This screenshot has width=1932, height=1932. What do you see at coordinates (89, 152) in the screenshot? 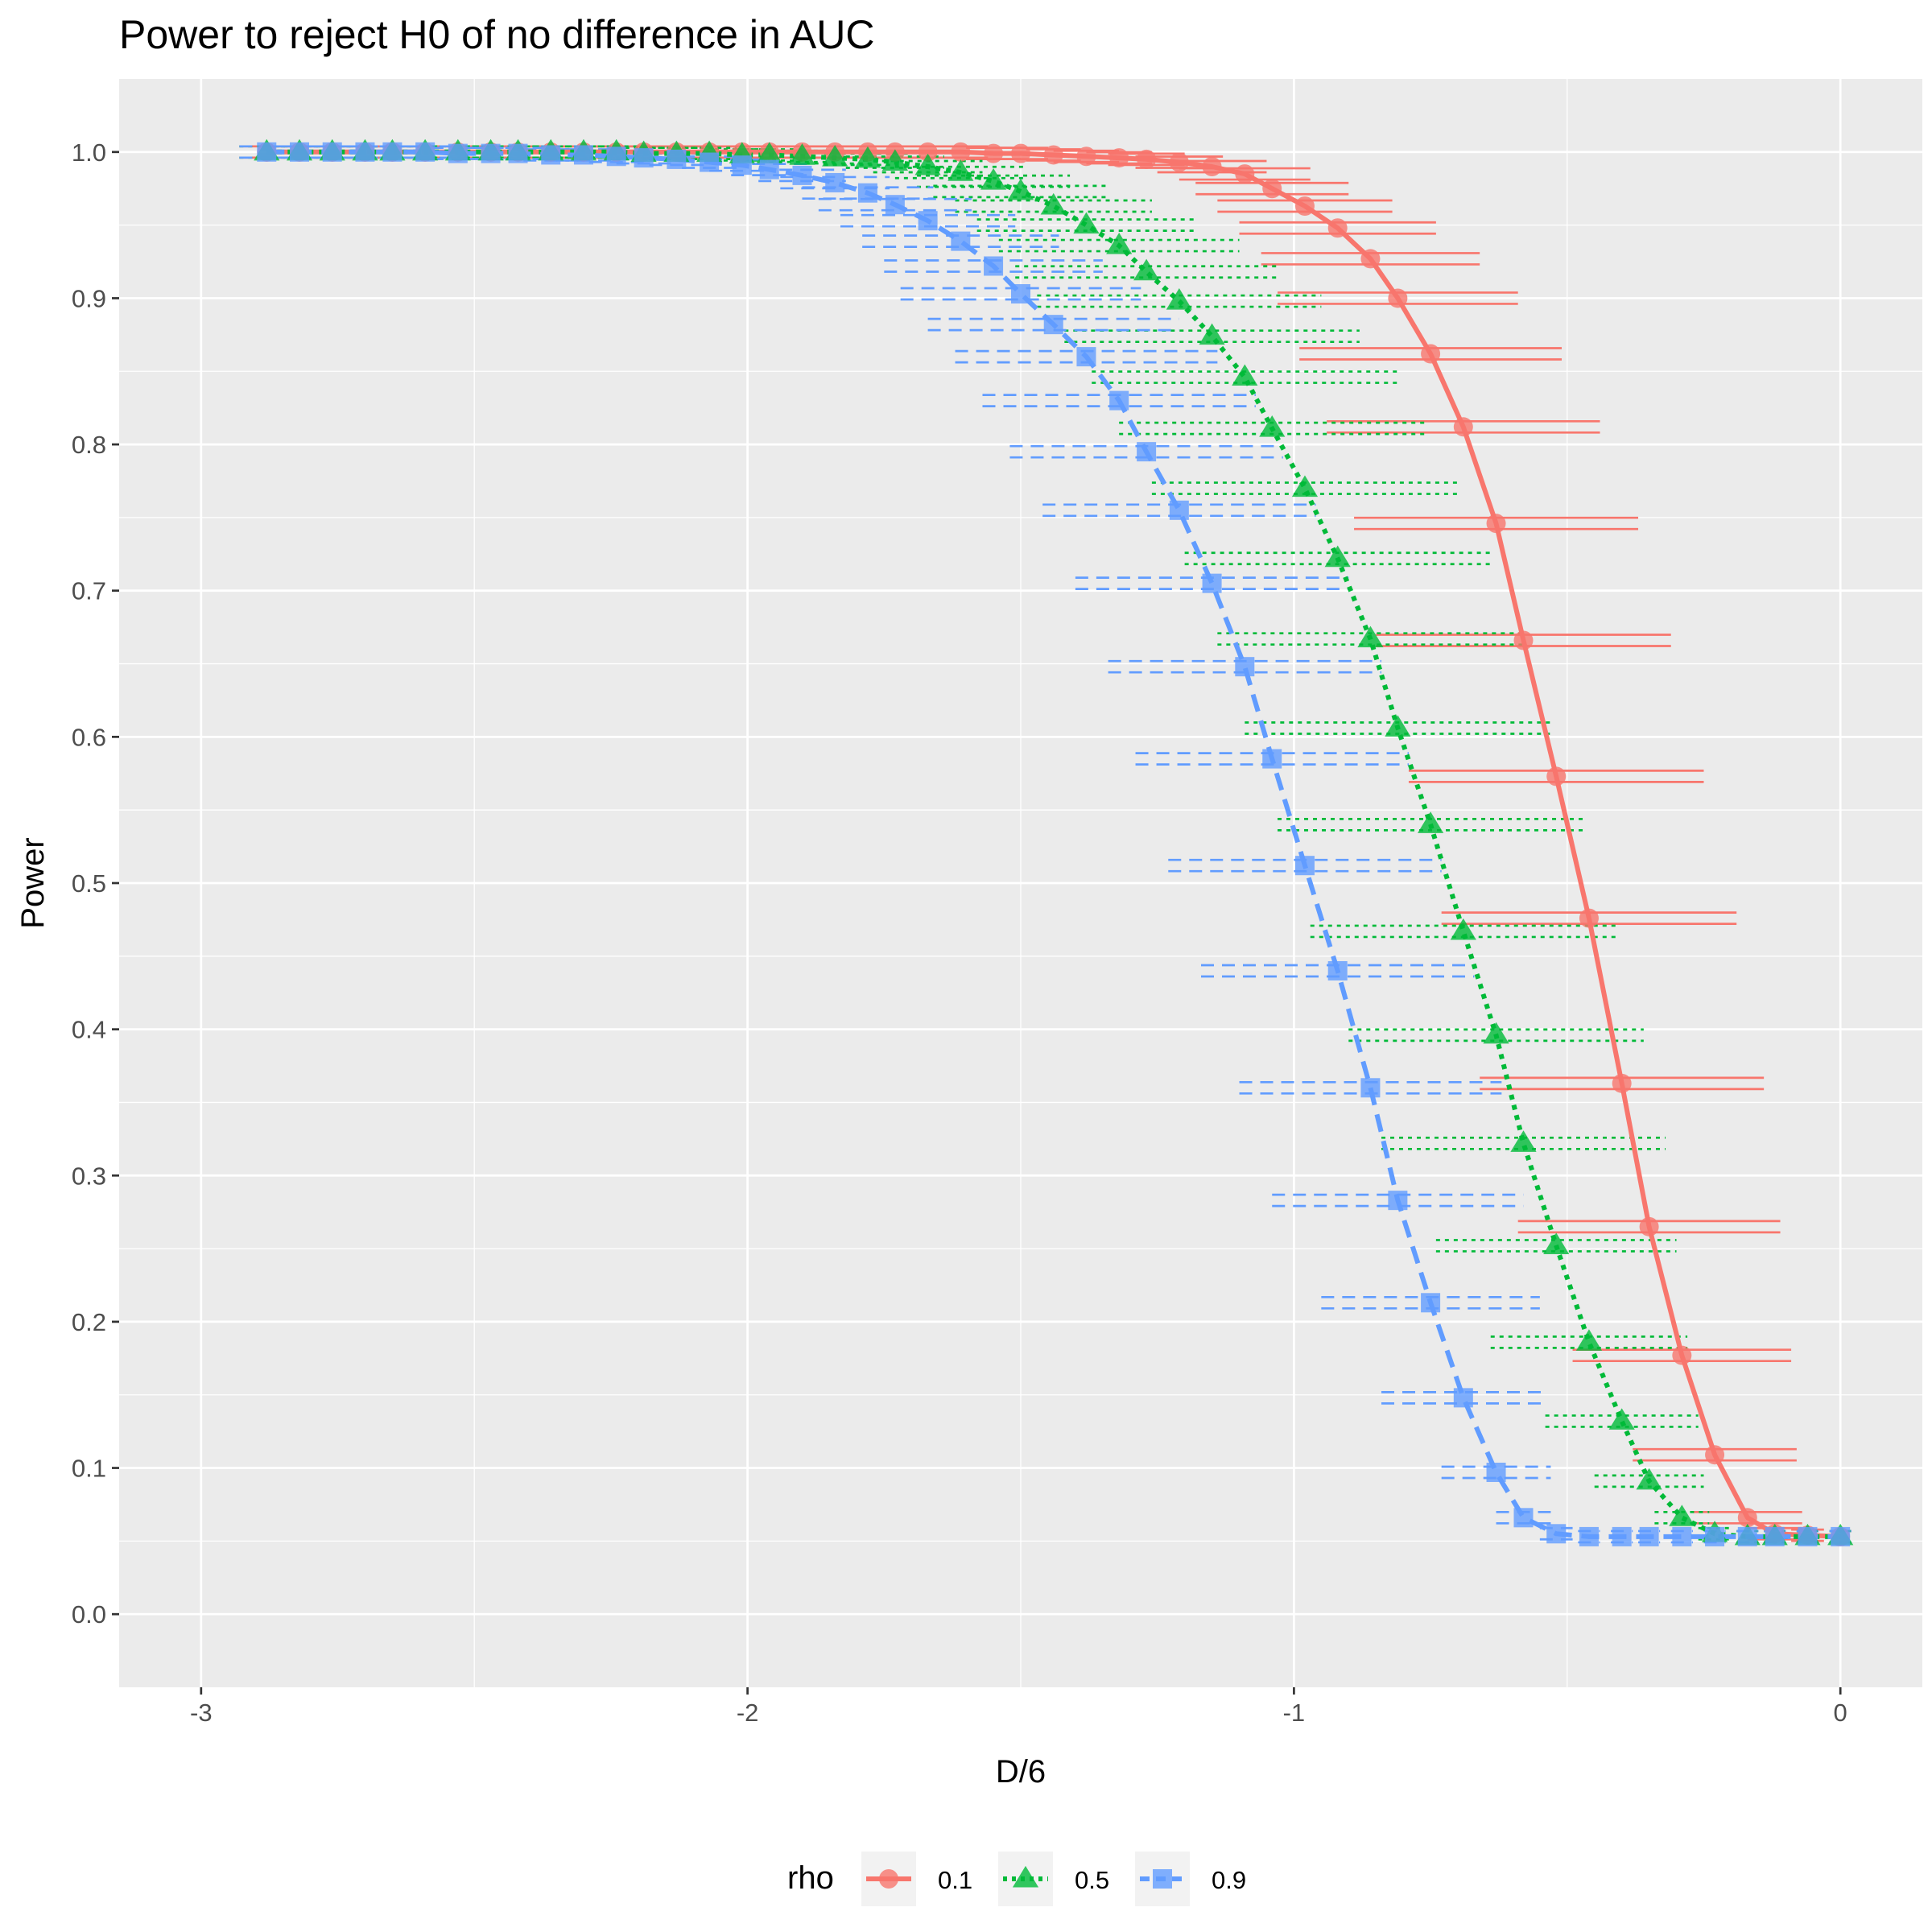
I see `y-tick-label: 1.0` at bounding box center [89, 152].